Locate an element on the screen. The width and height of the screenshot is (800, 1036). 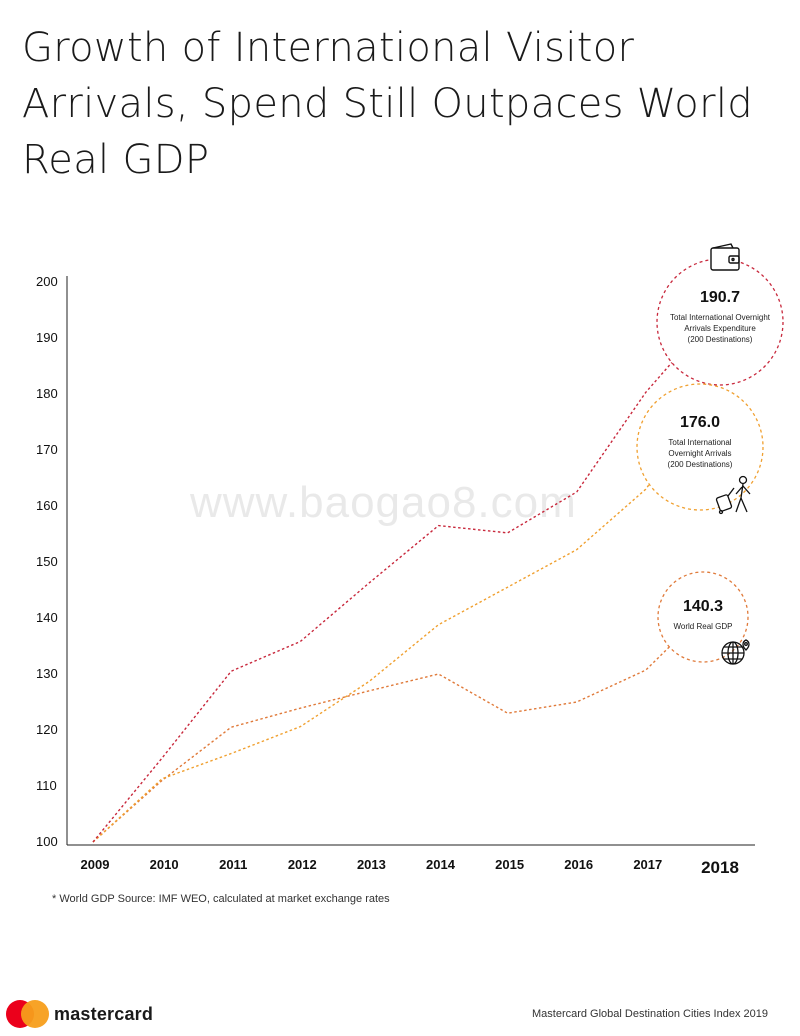
data-label: 140.3 is located at coordinates (703, 606).